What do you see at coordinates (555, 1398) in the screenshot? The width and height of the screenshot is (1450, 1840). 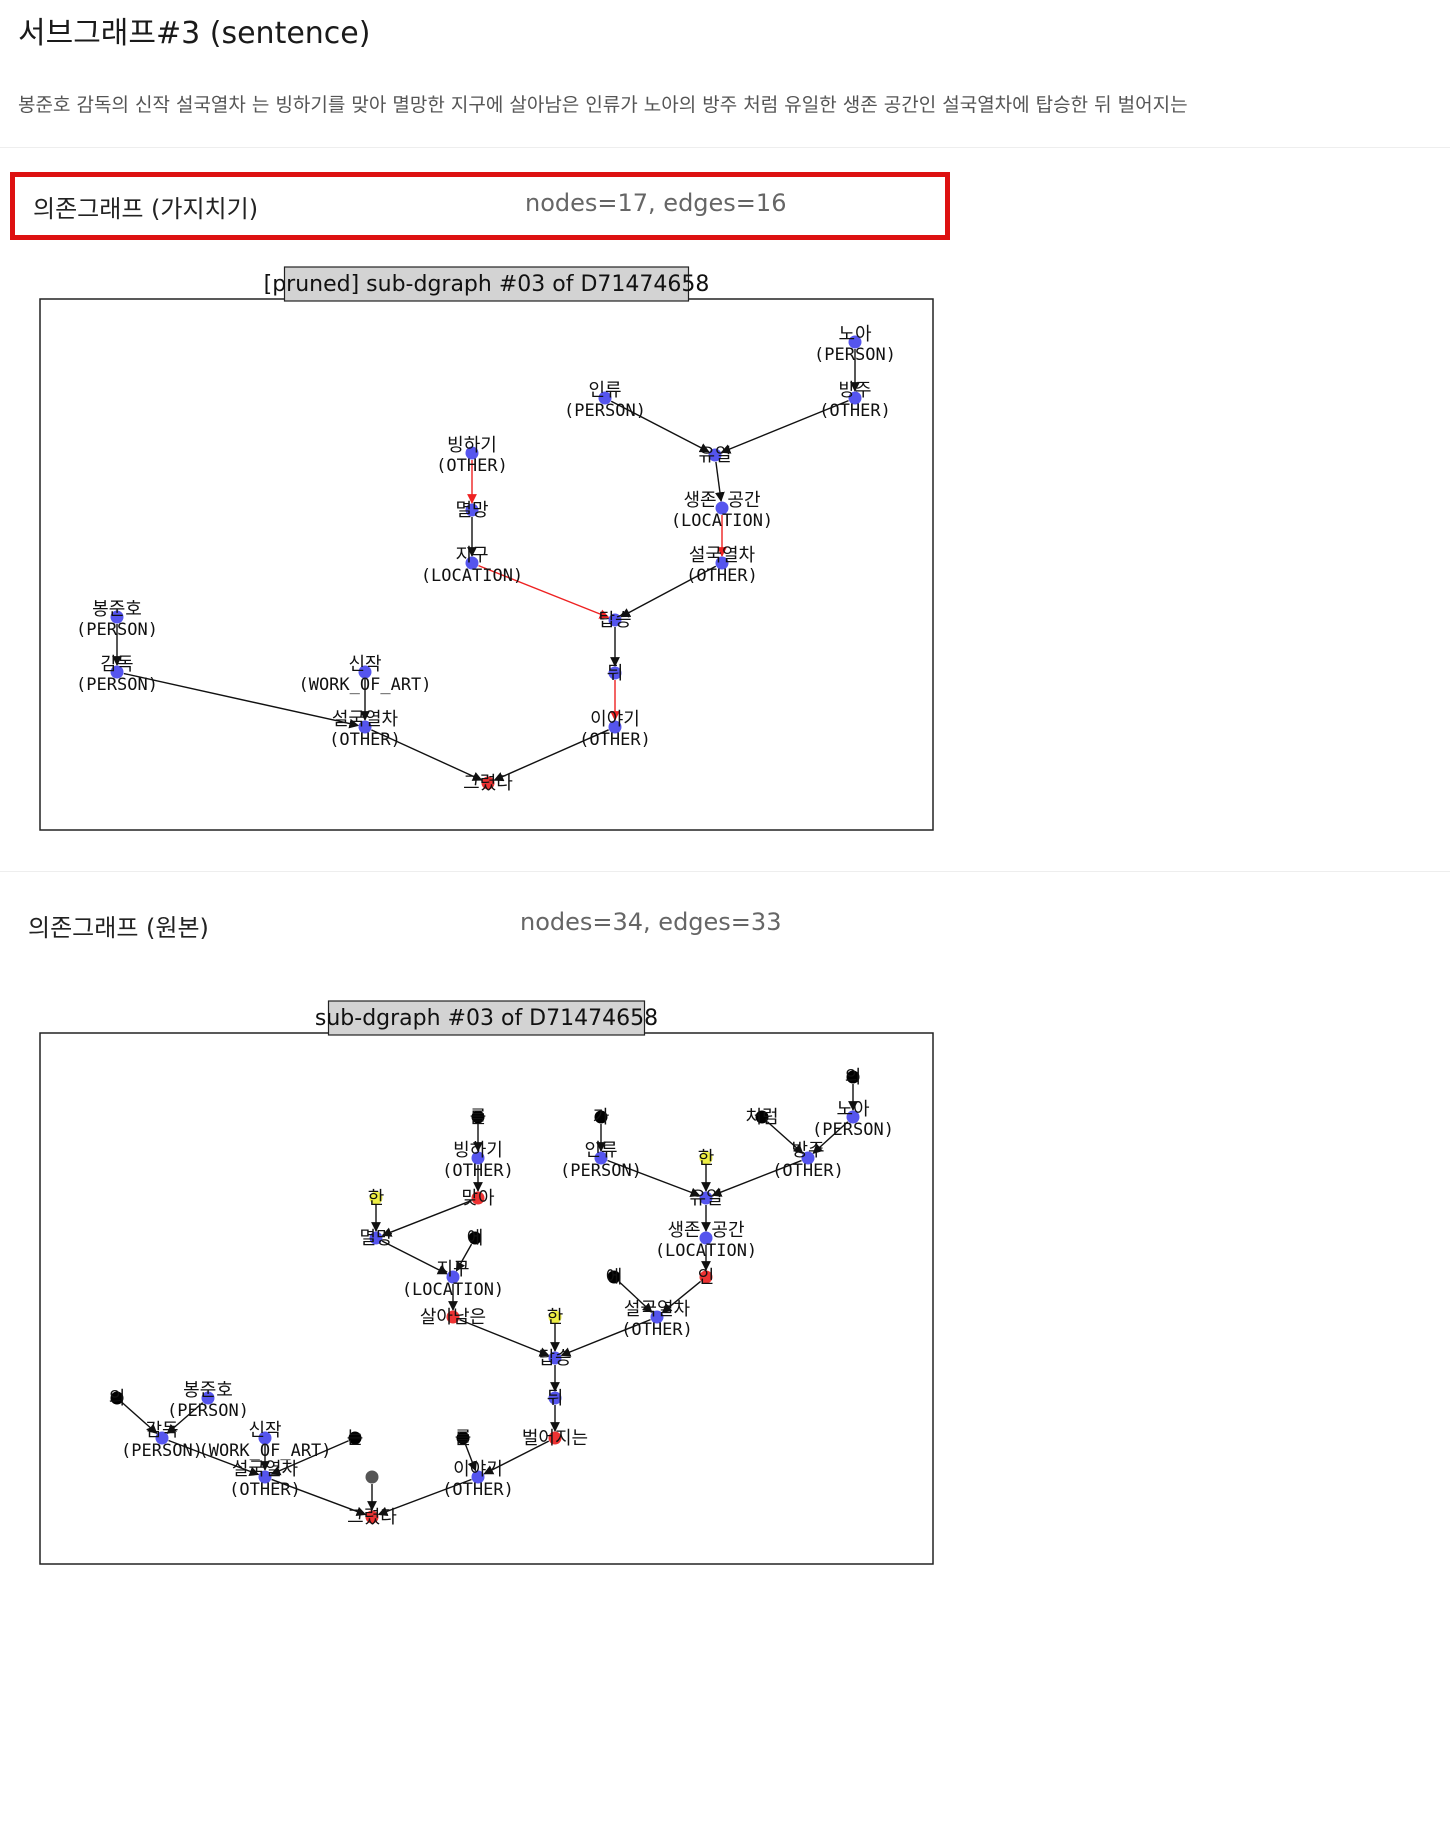 I see `node-label: 뒤` at bounding box center [555, 1398].